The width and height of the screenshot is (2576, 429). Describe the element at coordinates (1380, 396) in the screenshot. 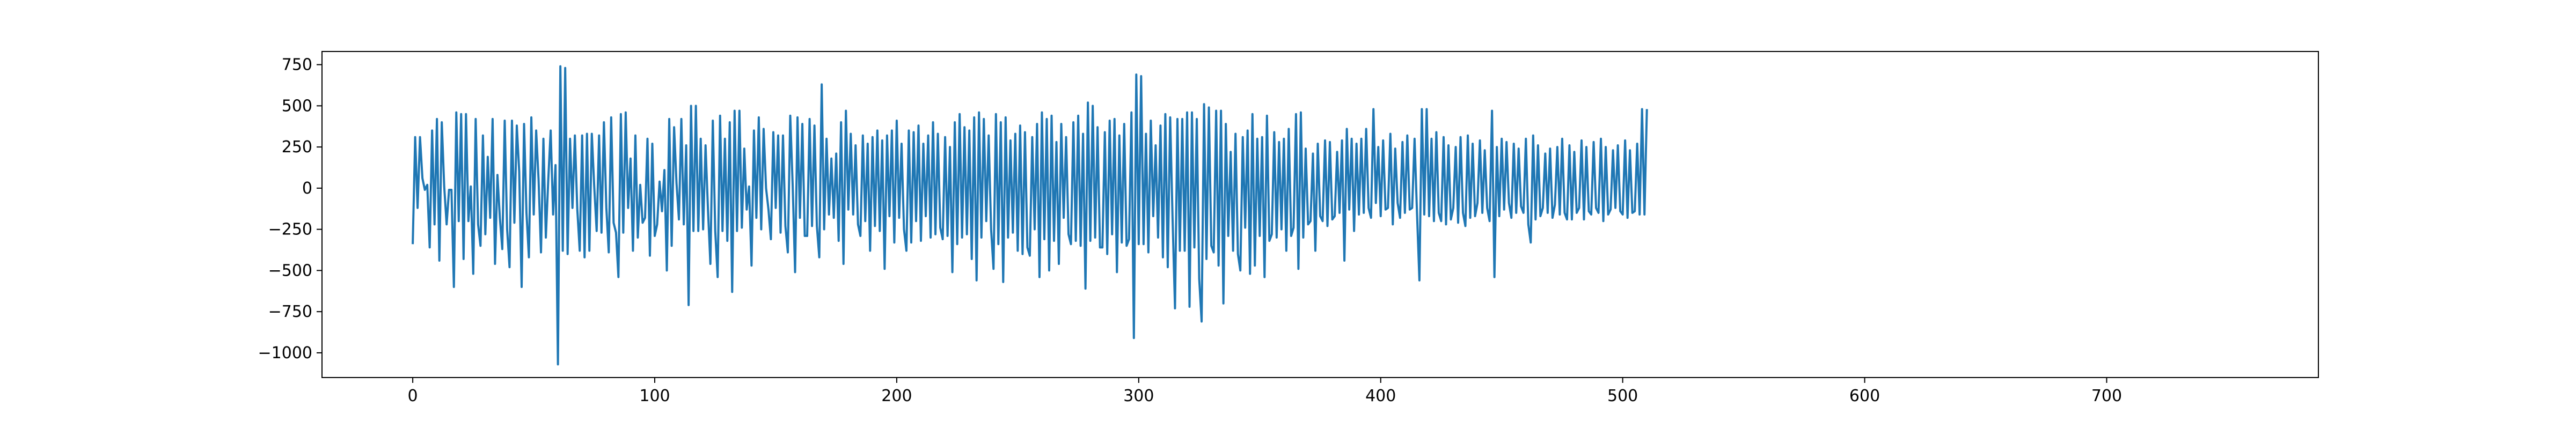

I see `x-tick-label: 400` at that location.